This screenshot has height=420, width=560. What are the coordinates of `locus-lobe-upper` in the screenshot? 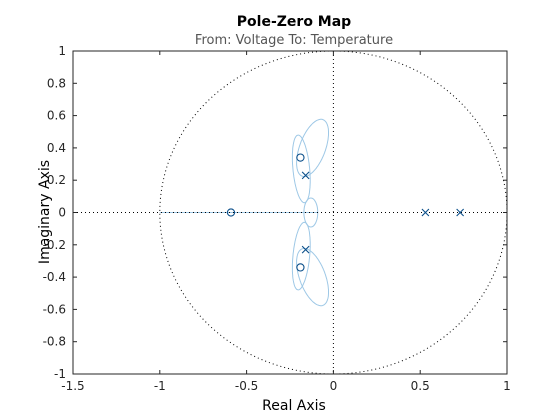 It's located at (301, 169).